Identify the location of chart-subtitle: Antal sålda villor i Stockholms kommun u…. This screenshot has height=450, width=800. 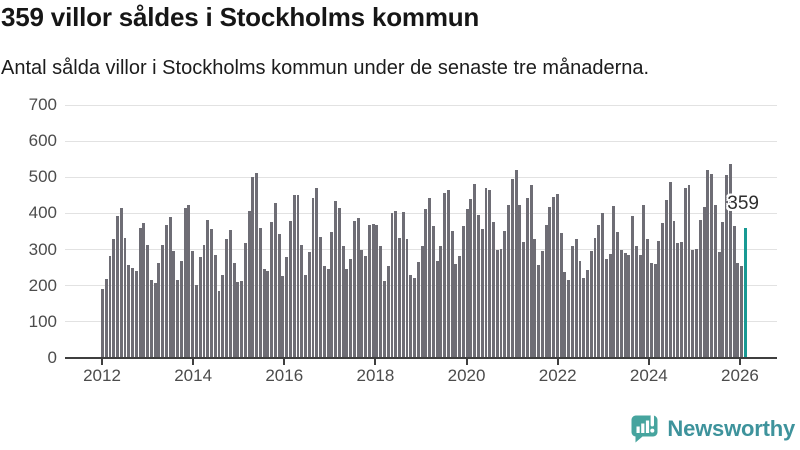
(325, 68).